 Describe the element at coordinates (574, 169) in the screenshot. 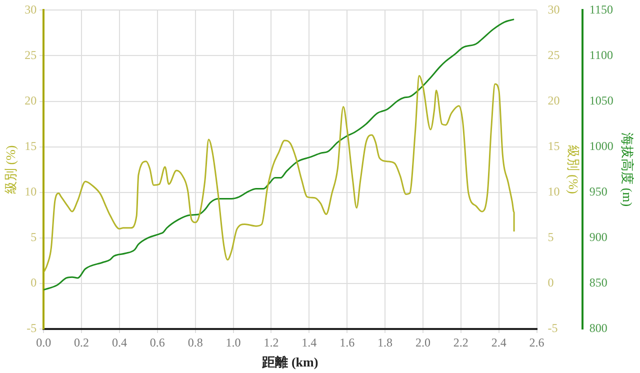

I see `y3-axis-title: 級別 (%)` at that location.